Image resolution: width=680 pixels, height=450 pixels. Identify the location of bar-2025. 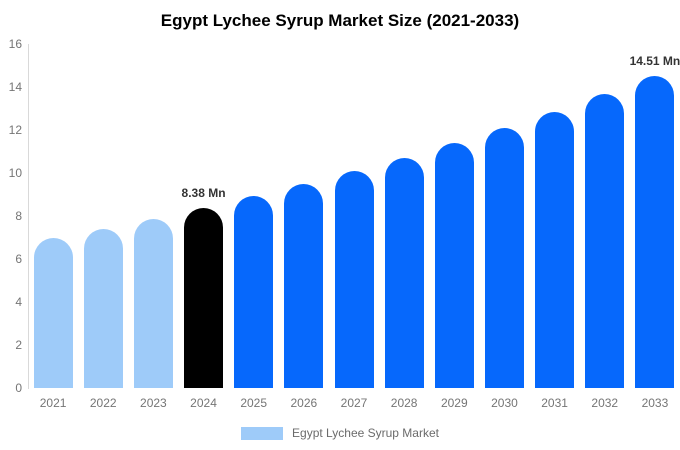
(254, 292).